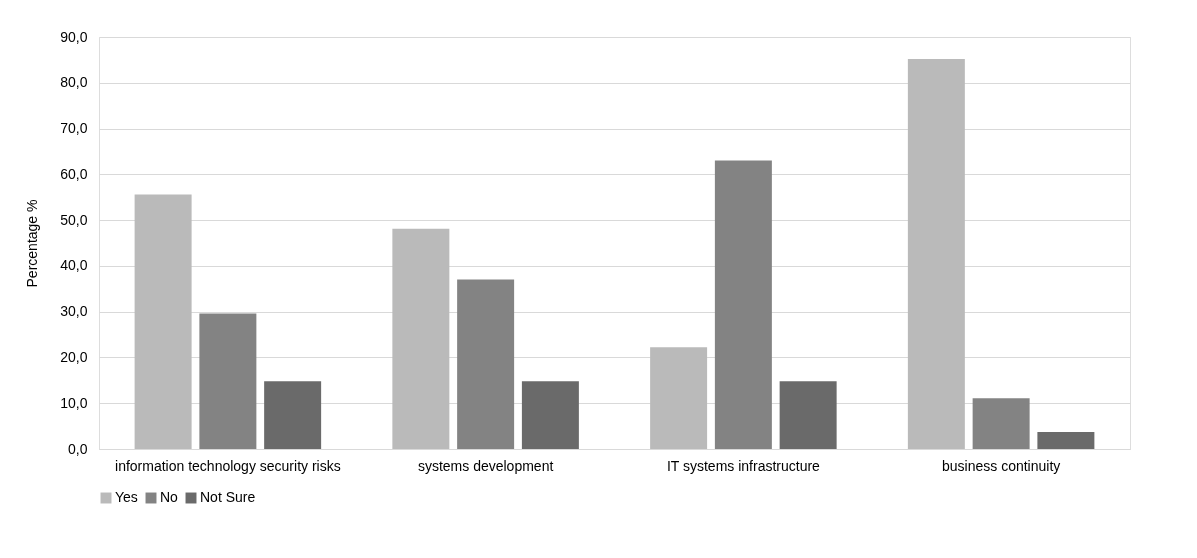  What do you see at coordinates (74, 128) in the screenshot?
I see `y-tick-label: 70,0` at bounding box center [74, 128].